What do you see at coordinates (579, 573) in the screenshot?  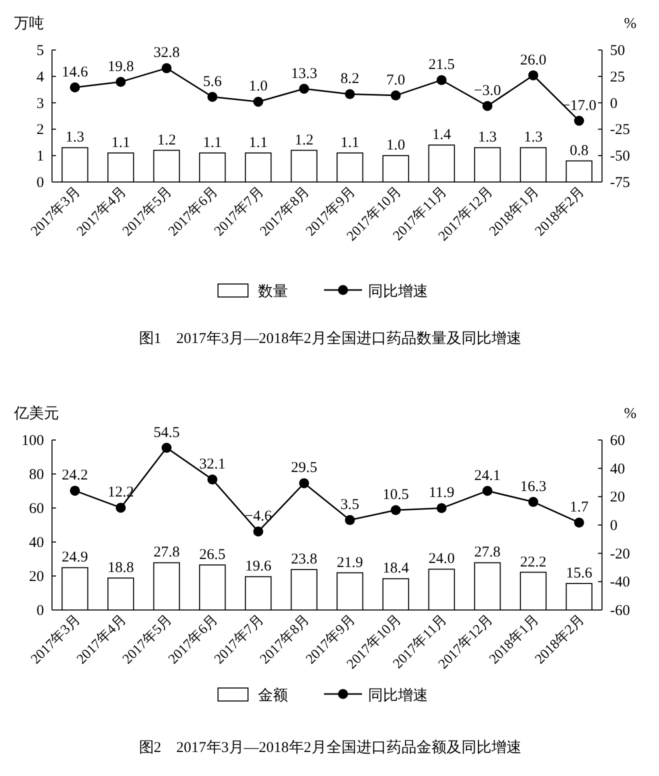 I see `data-label: 15.6` at bounding box center [579, 573].